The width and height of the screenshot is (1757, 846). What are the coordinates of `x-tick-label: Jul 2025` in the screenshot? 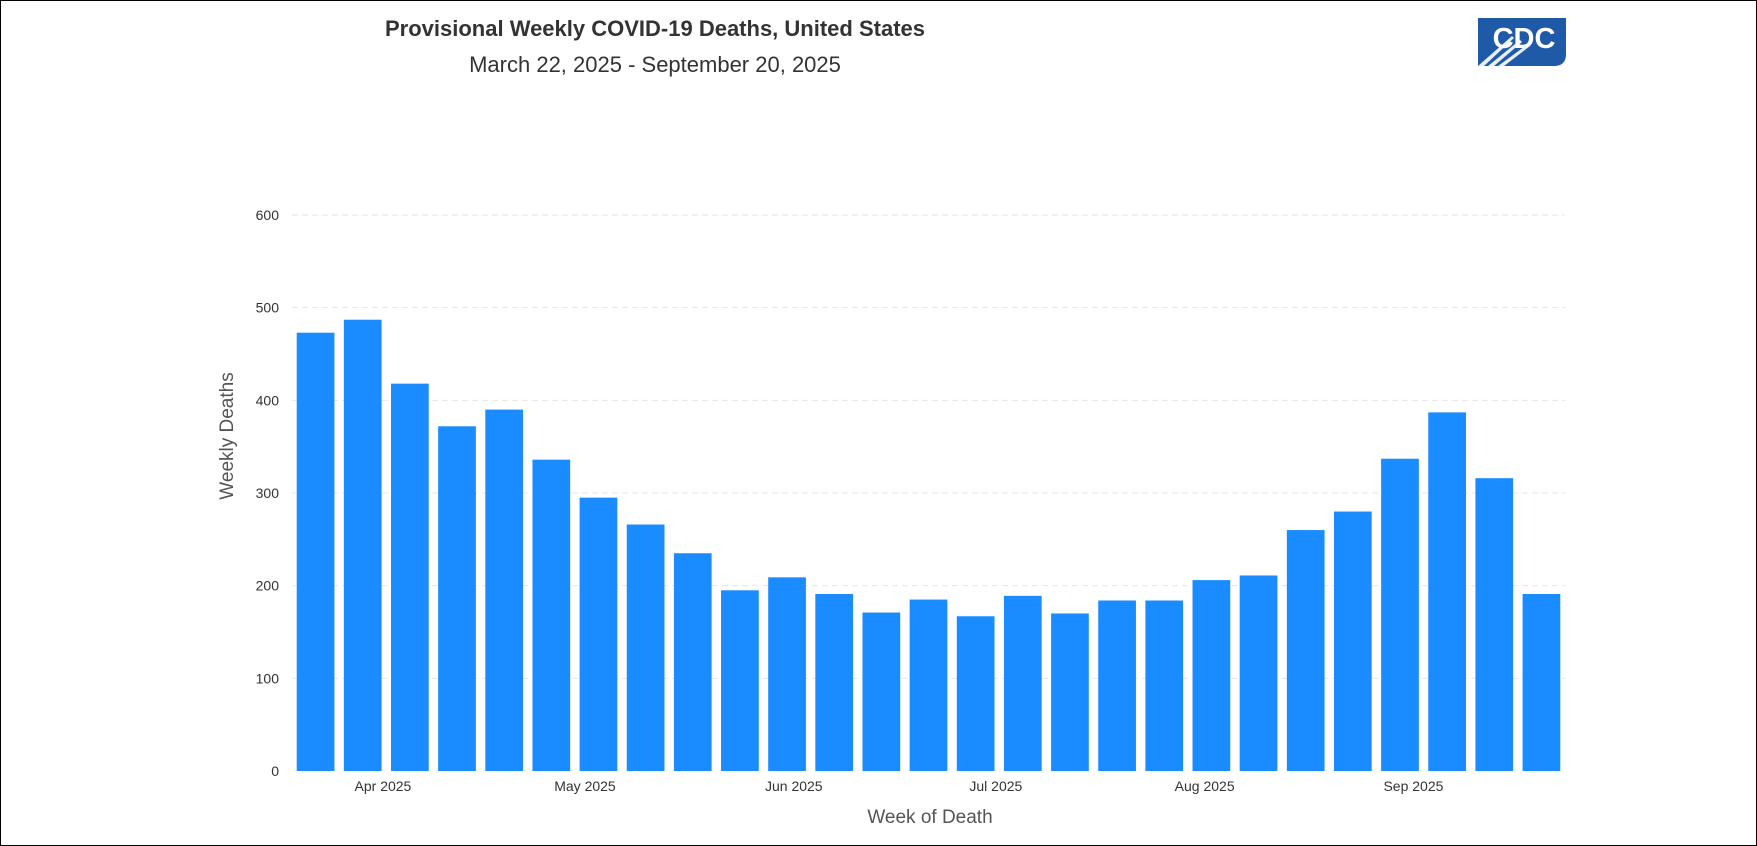 It's located at (995, 786).